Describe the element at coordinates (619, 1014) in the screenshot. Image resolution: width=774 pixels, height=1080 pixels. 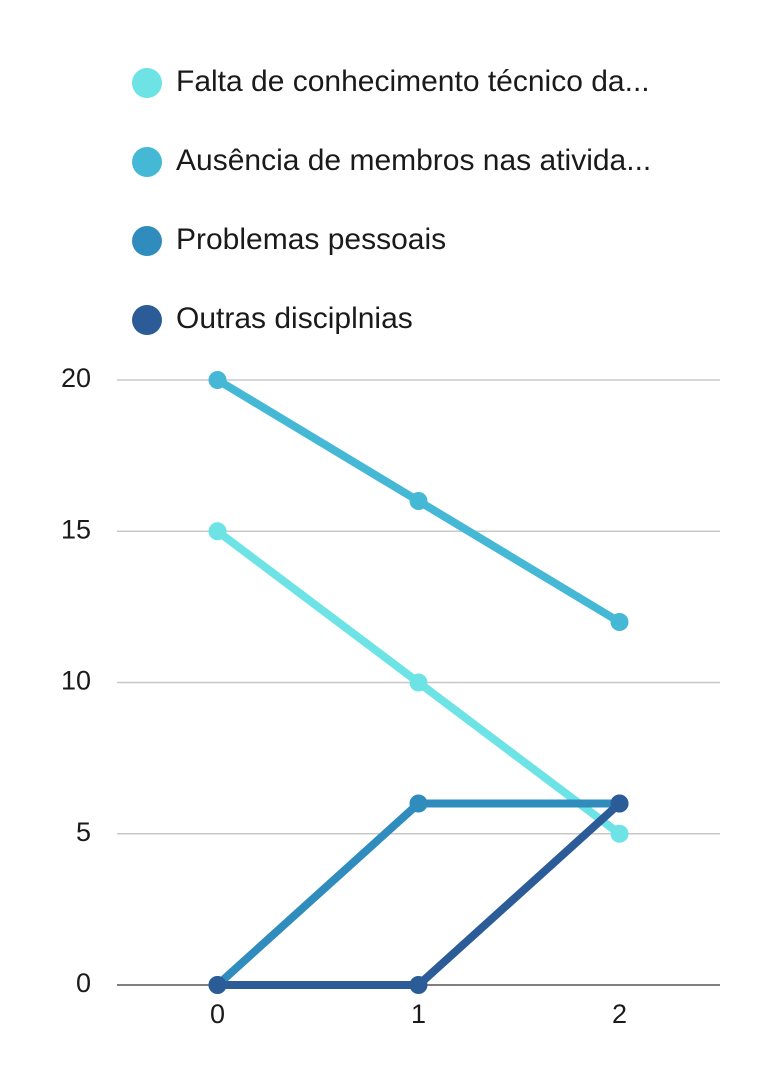
I see `x-tick-label: 2` at that location.